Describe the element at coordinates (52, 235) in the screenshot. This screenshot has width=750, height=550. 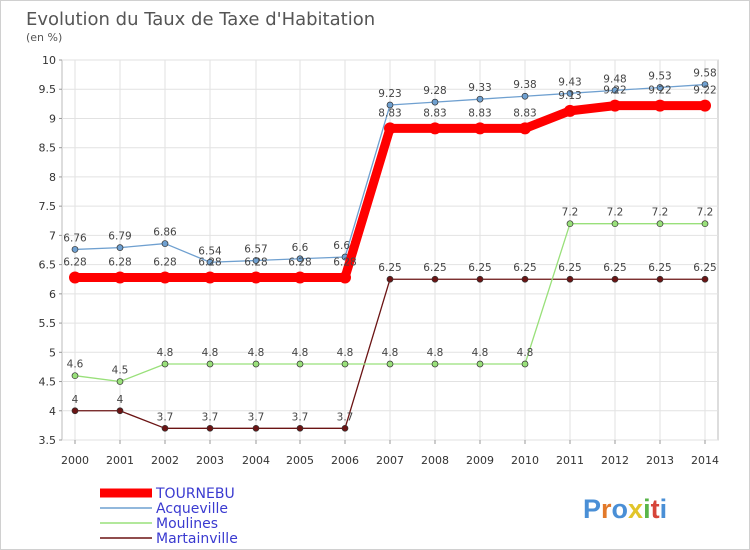
I see `y-tick-label: 7` at that location.